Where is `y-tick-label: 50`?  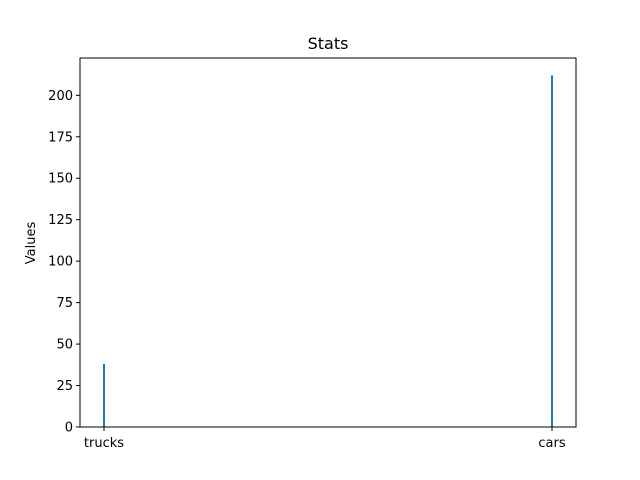
y-tick-label: 50 is located at coordinates (64, 345).